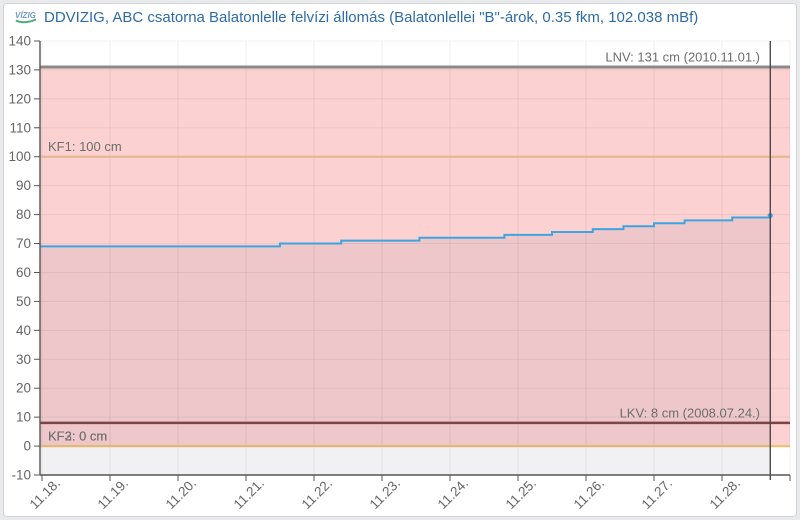 This screenshot has width=800, height=520. What do you see at coordinates (19, 69) in the screenshot?
I see `y-tick-label: 130` at bounding box center [19, 69].